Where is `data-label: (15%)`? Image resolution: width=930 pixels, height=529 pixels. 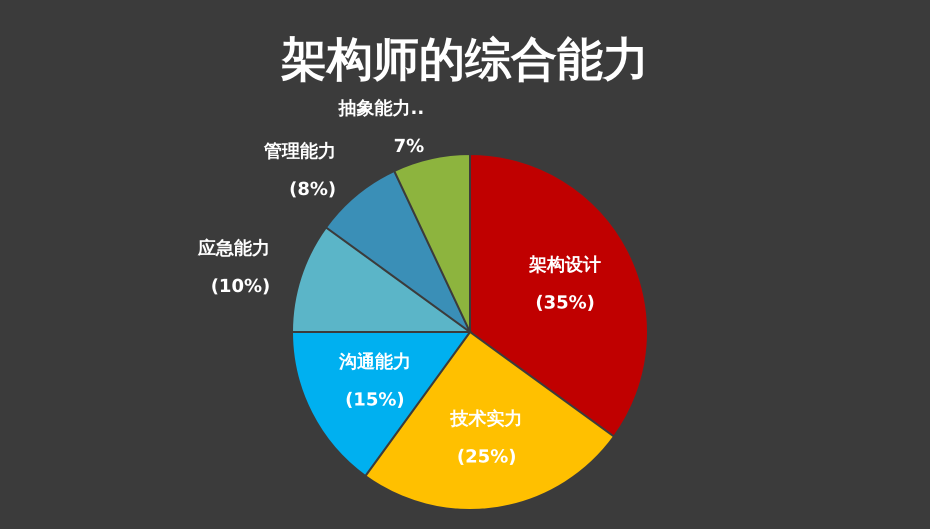 data-label: (15%) is located at coordinates (375, 399).